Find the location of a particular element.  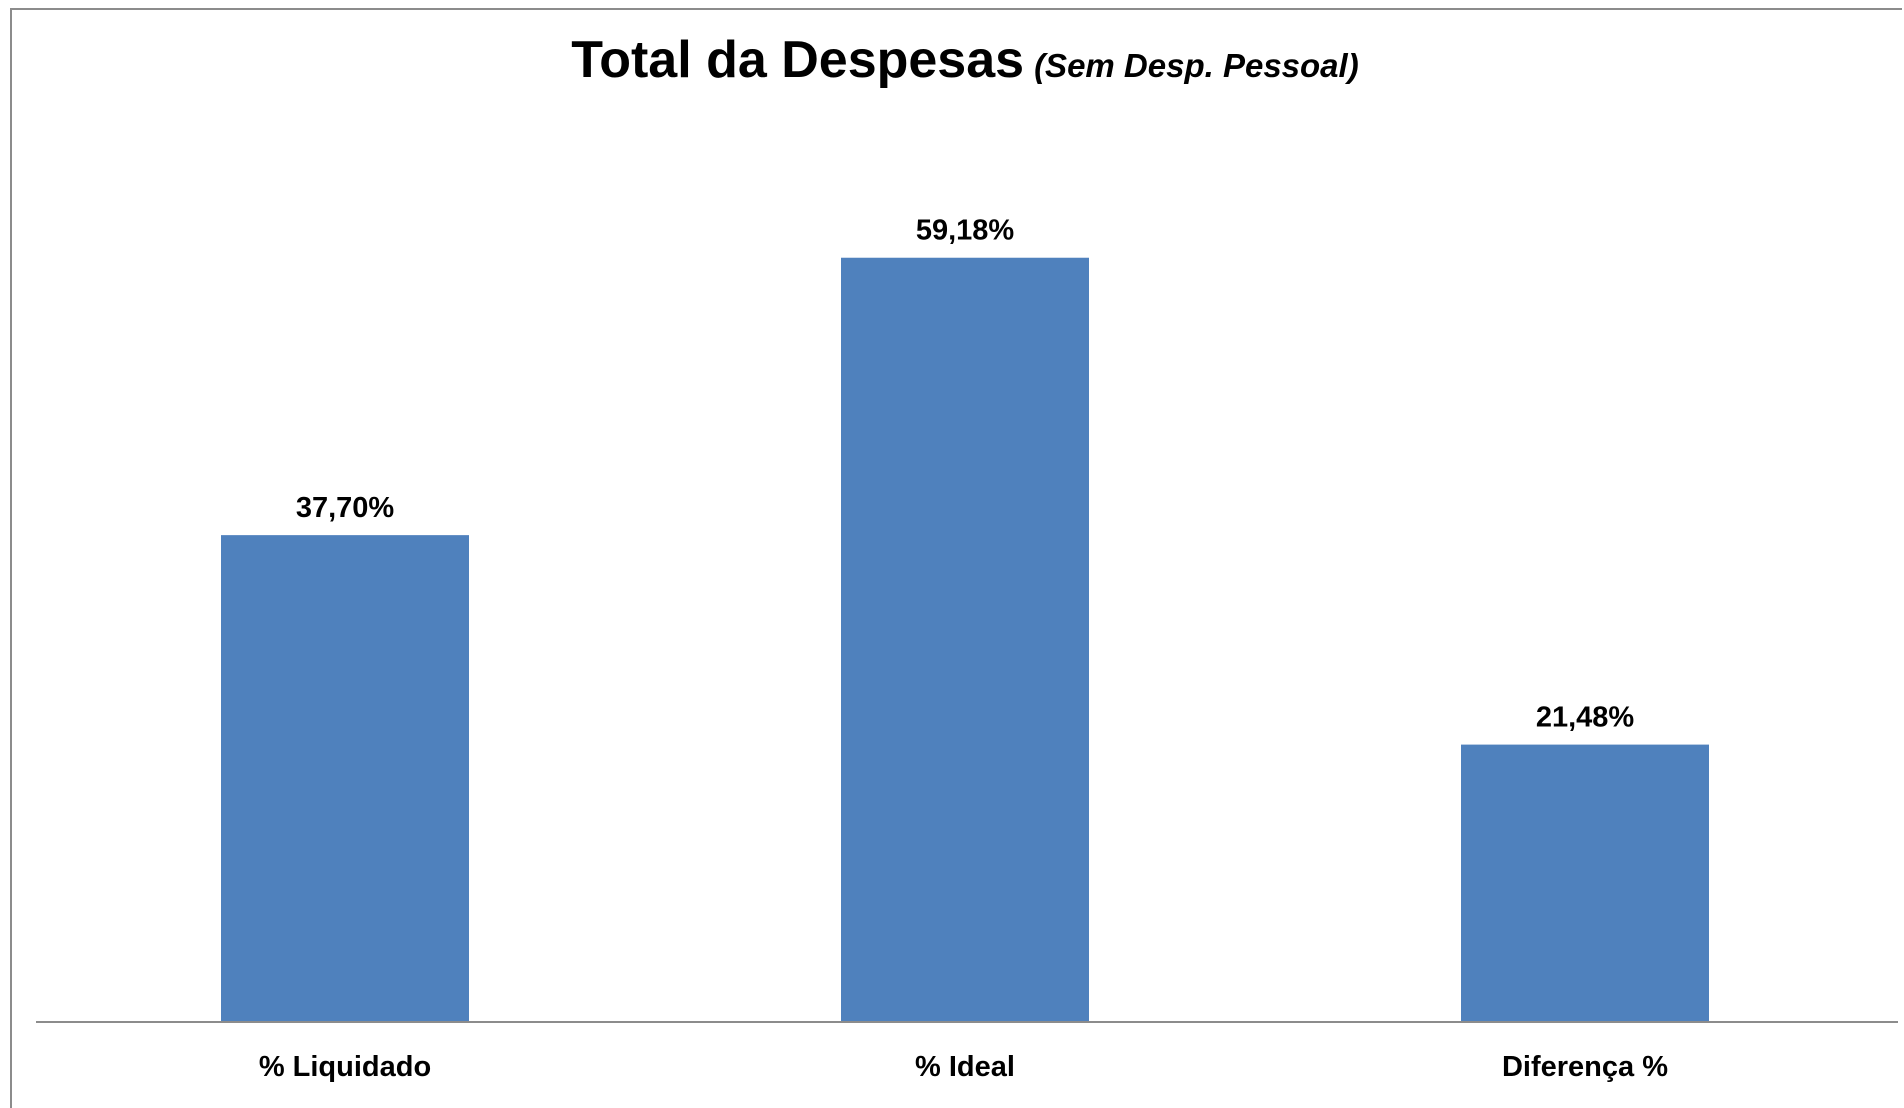

x-tick-label-0: % Liquidado is located at coordinates (345, 1067).